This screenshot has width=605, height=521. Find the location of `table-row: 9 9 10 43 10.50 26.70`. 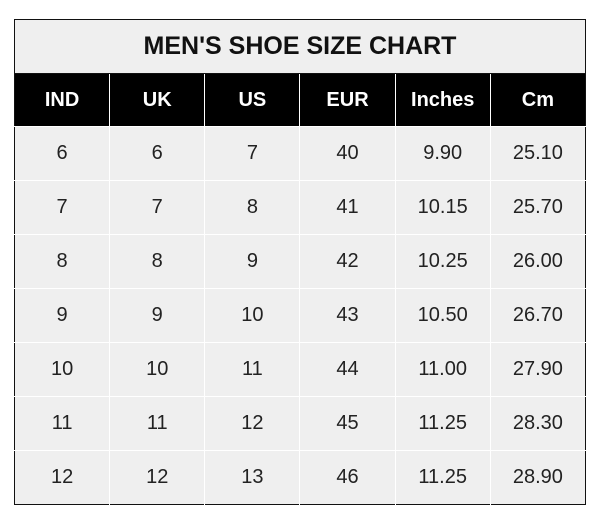

table-row: 9 9 10 43 10.50 26.70 is located at coordinates (300, 315).